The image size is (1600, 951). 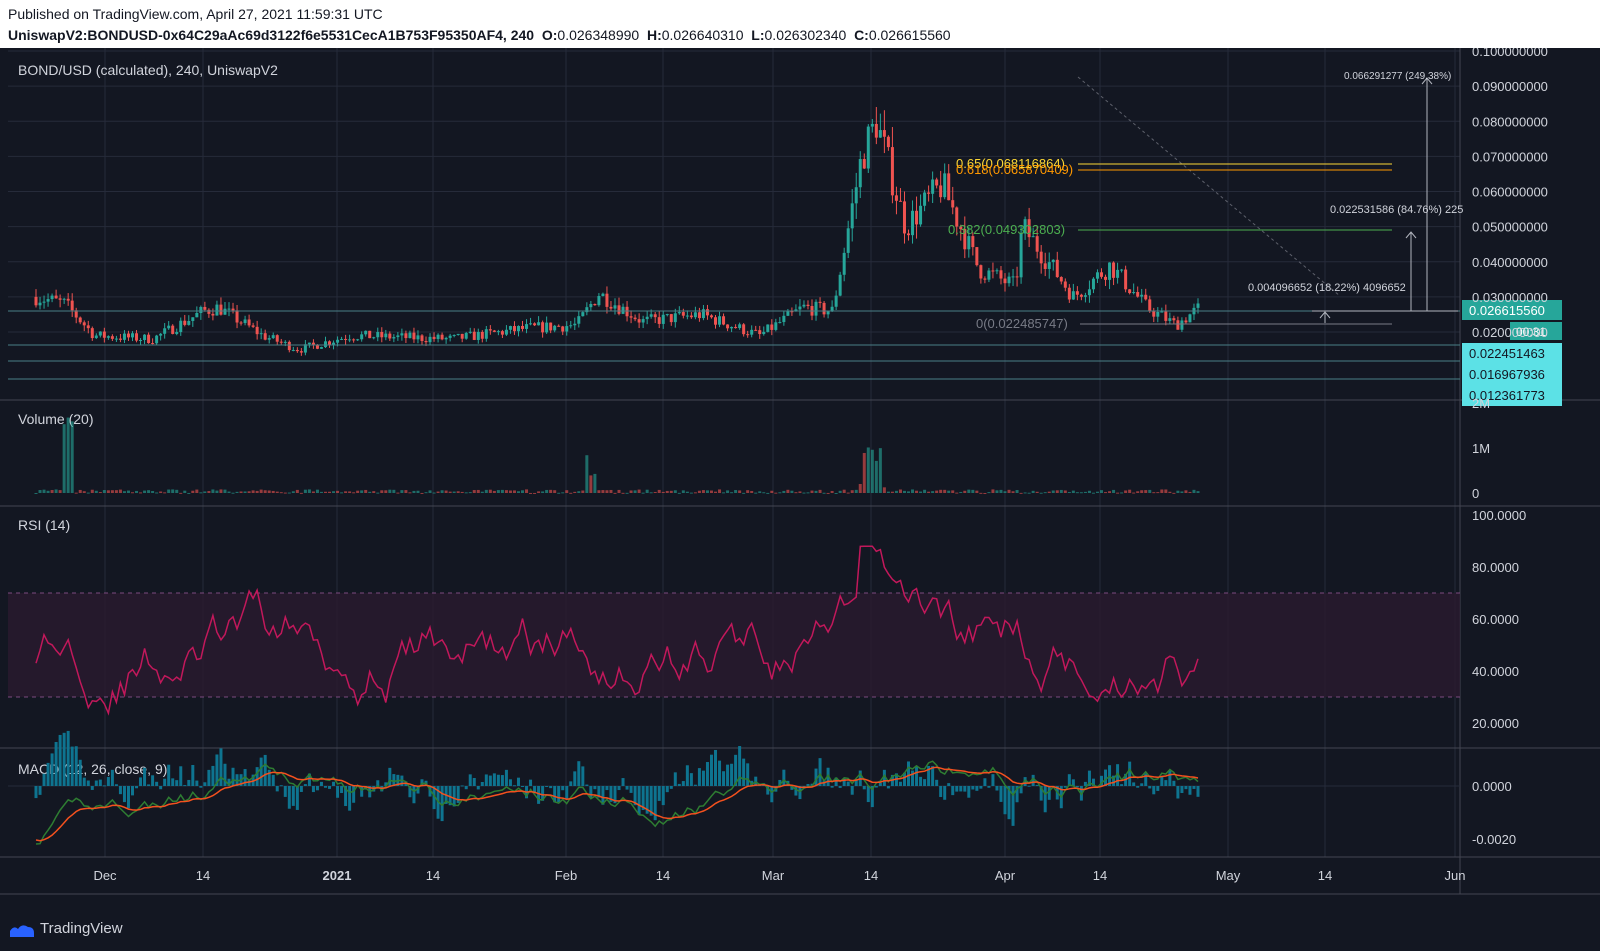 What do you see at coordinates (1495, 567) in the screenshot?
I see `rsi-tick-label: 80.0000` at bounding box center [1495, 567].